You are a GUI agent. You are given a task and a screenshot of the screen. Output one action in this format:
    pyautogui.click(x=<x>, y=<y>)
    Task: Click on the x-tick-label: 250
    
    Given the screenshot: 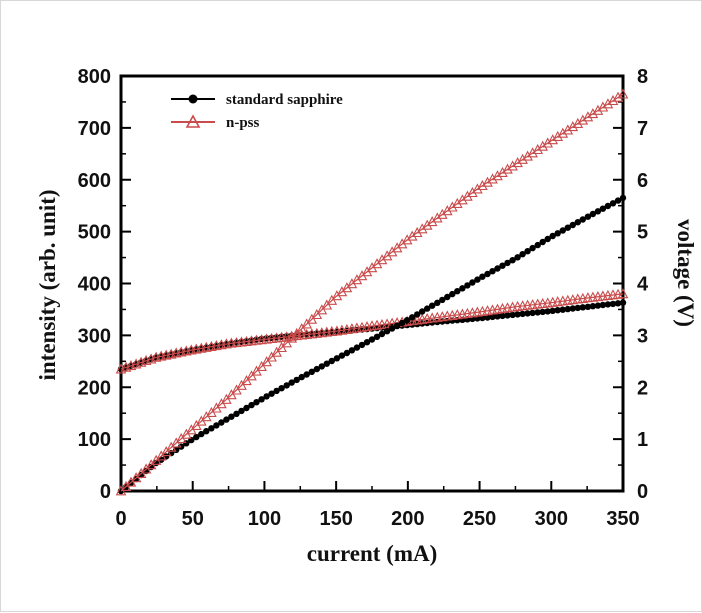 What is the action you would take?
    pyautogui.click(x=479, y=519)
    